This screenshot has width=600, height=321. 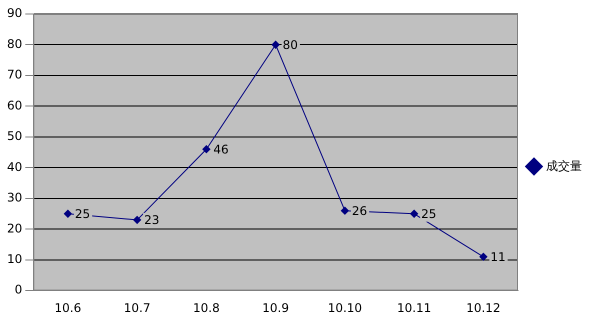 I want to click on y-tick-label: 50, so click(x=14, y=136).